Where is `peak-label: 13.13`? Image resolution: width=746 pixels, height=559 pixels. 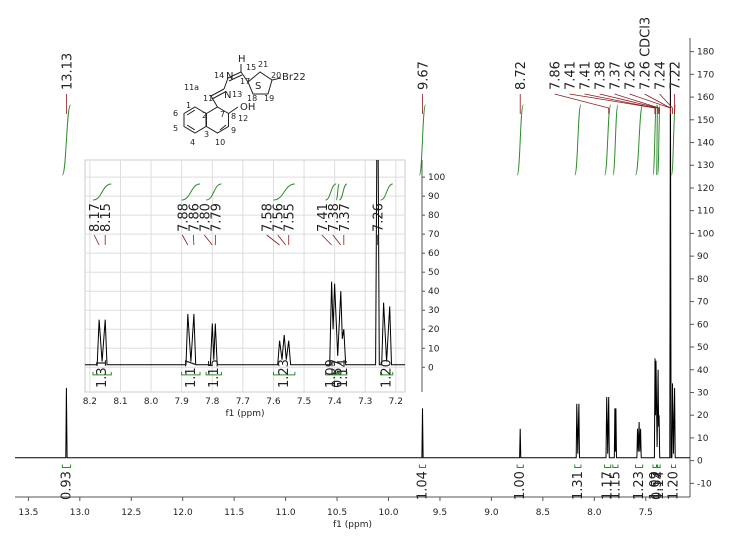
peak-label: 13.13 is located at coordinates (67, 71).